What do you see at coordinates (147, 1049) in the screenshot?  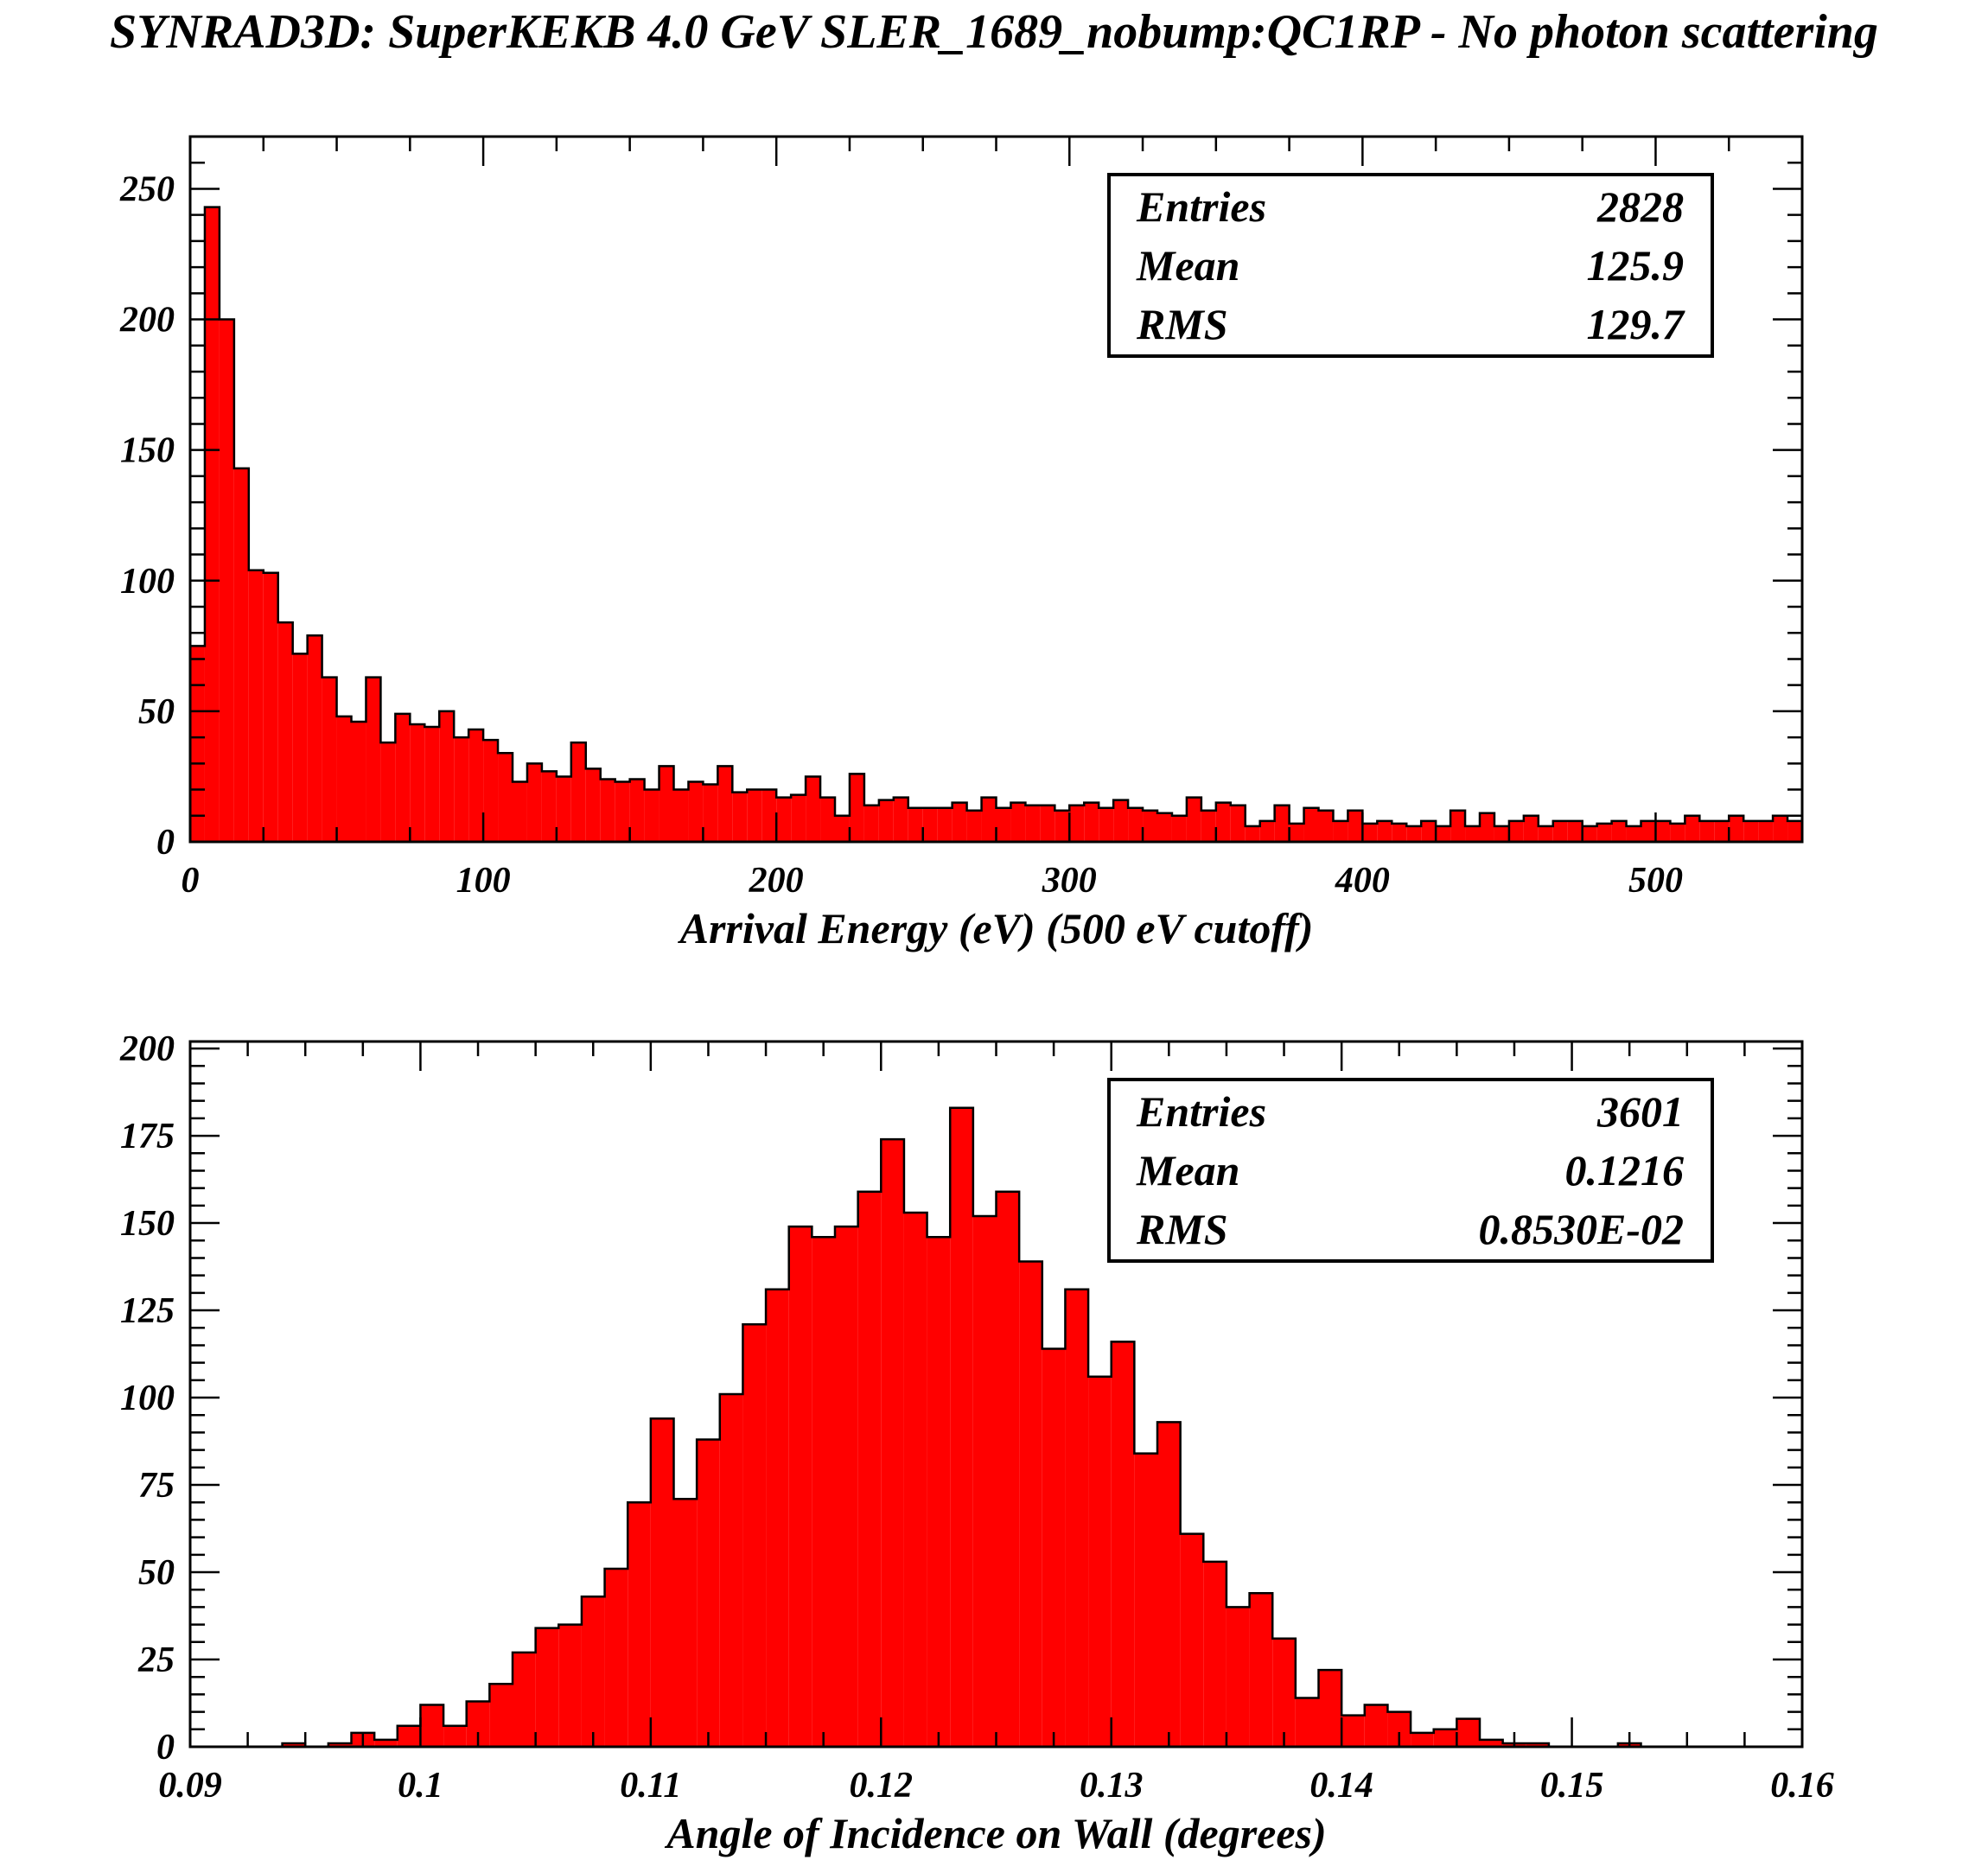 I see `y-tick-label: 200` at bounding box center [147, 1049].